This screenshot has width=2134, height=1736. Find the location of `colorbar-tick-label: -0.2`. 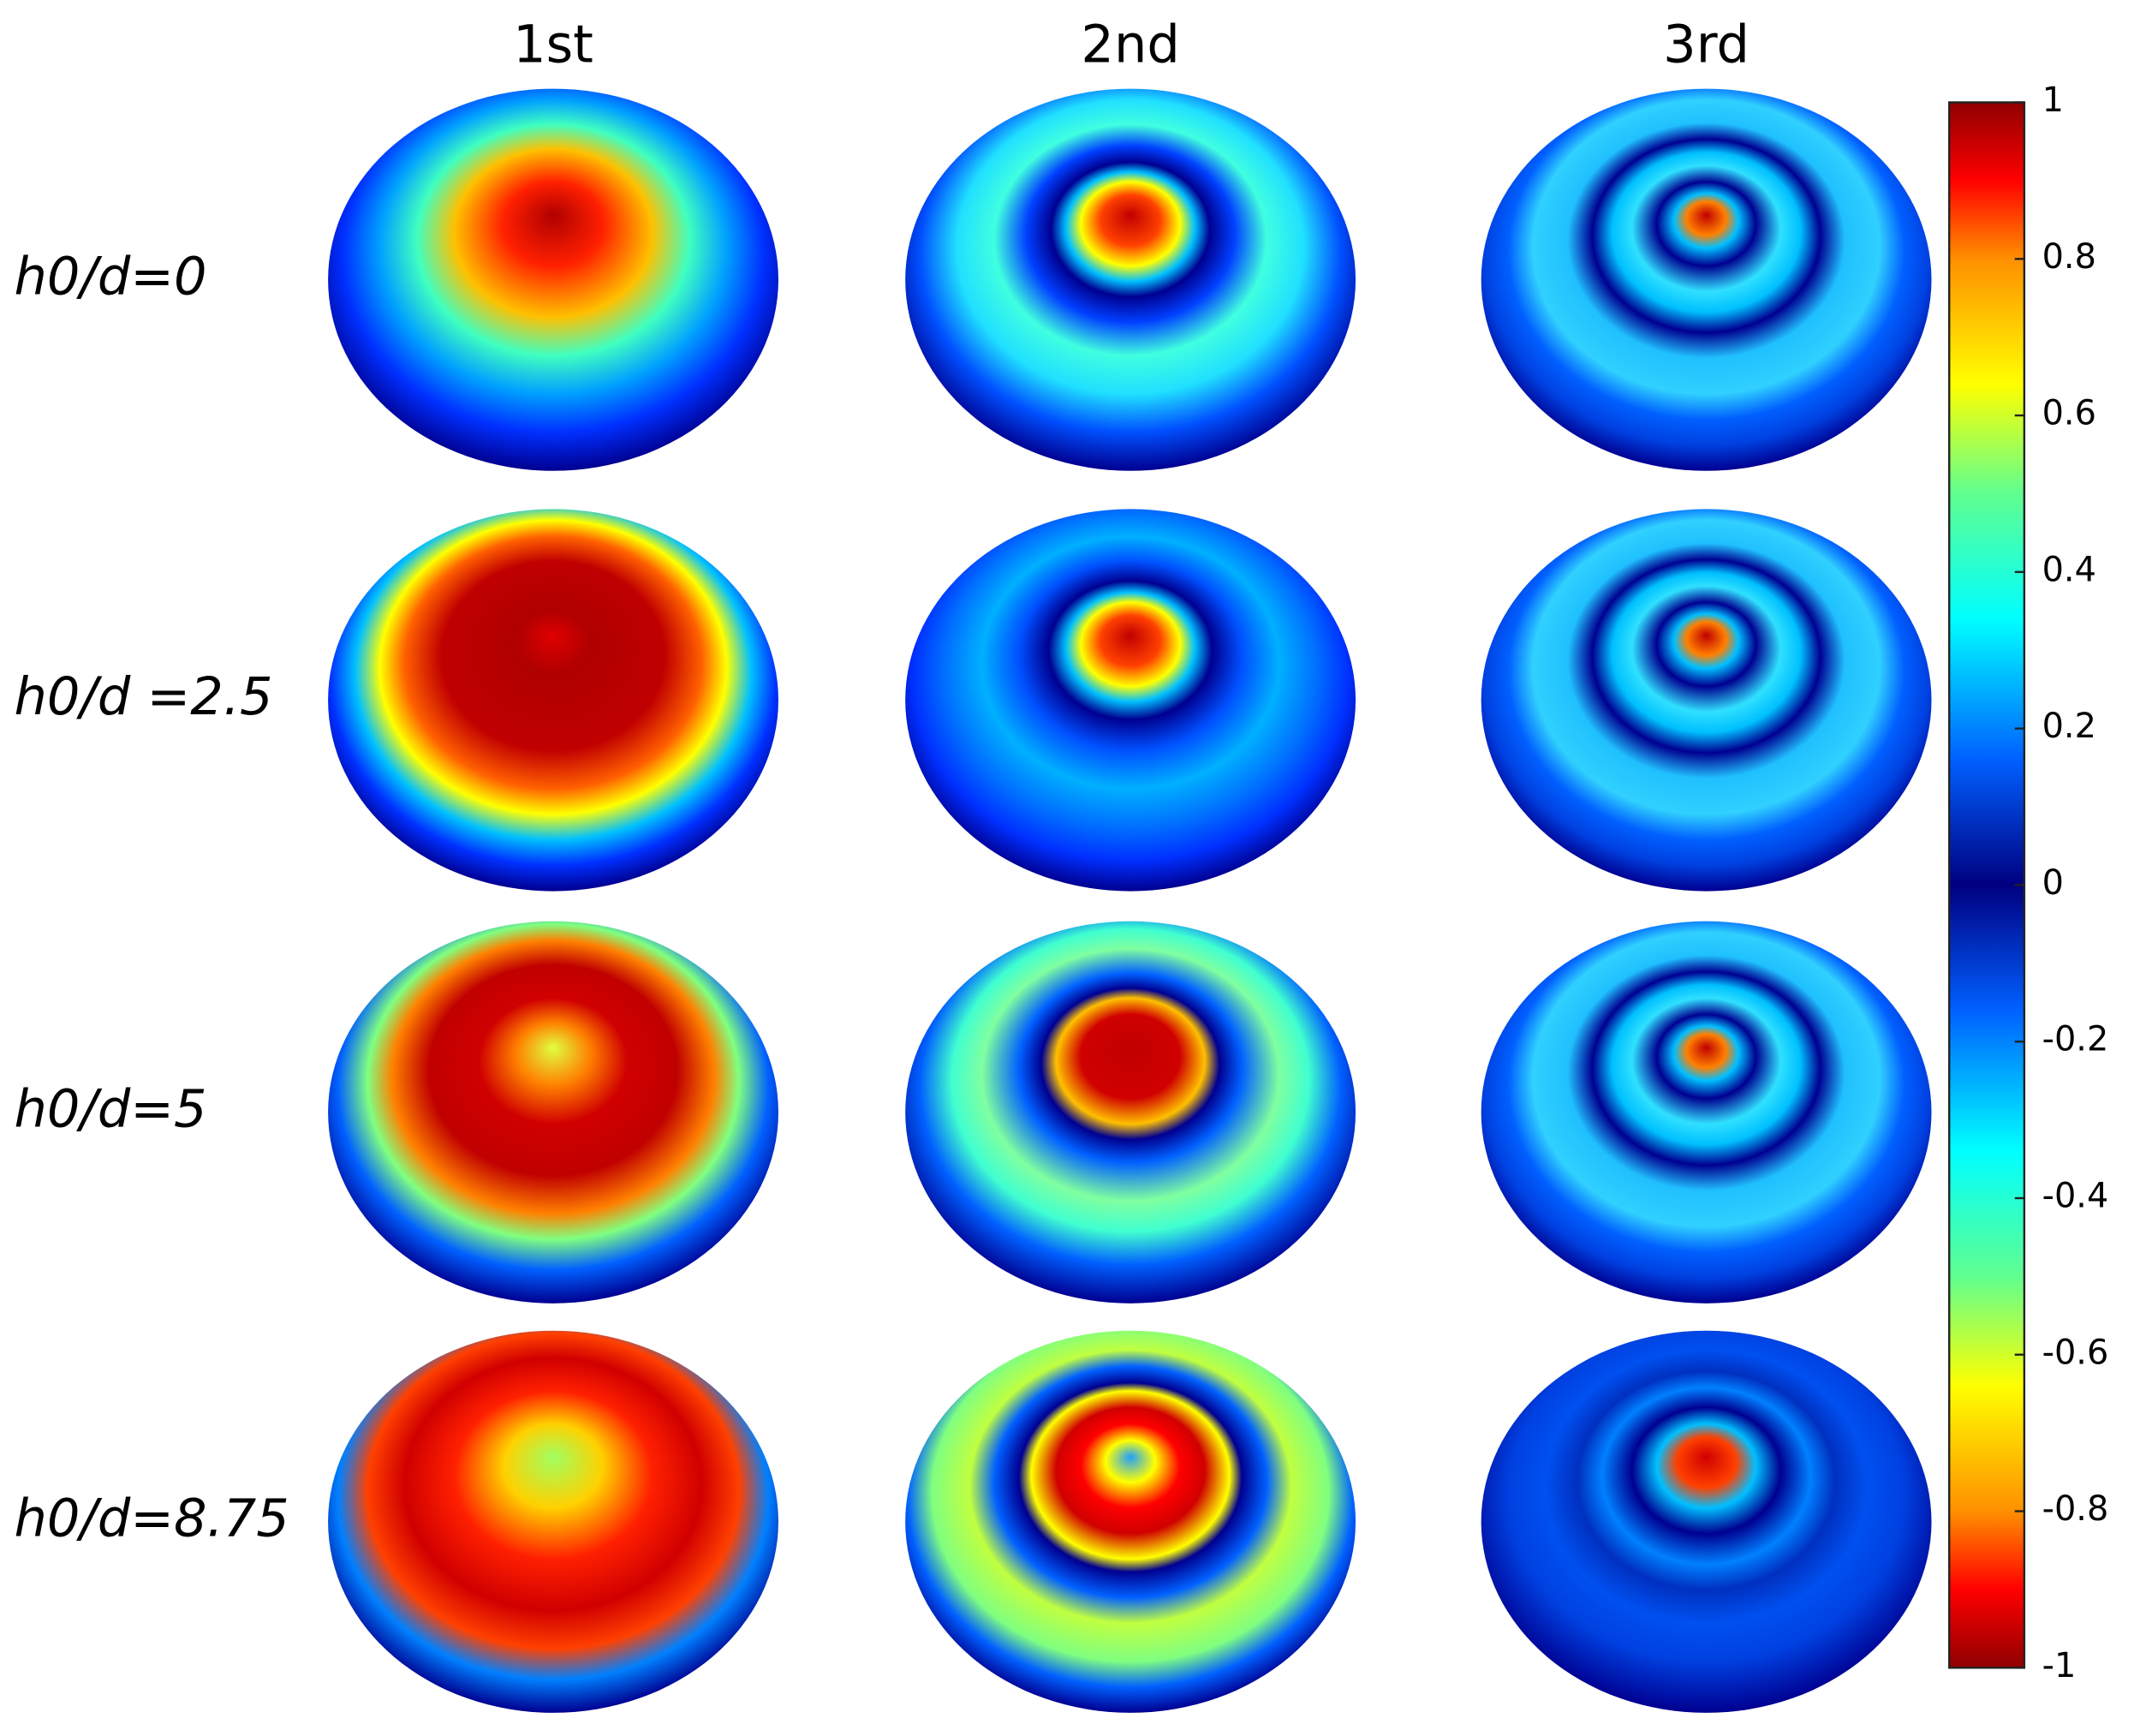

colorbar-tick-label: -0.2 is located at coordinates (2075, 1039).